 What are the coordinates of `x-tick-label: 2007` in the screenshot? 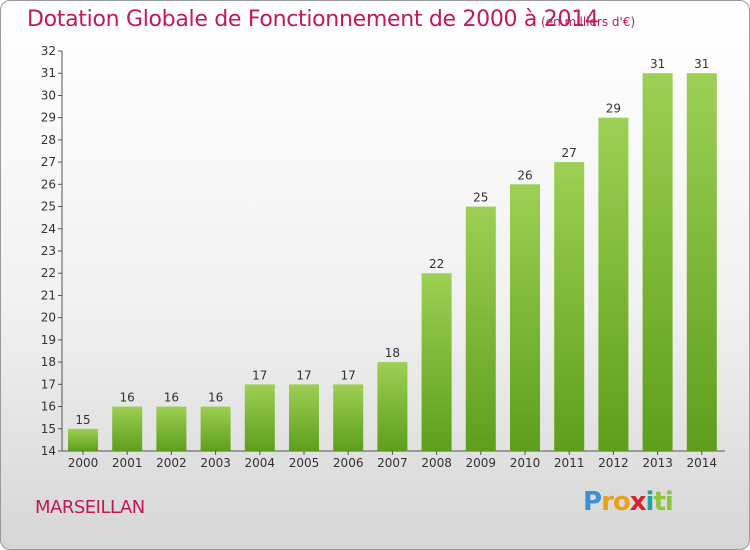 It's located at (392, 463).